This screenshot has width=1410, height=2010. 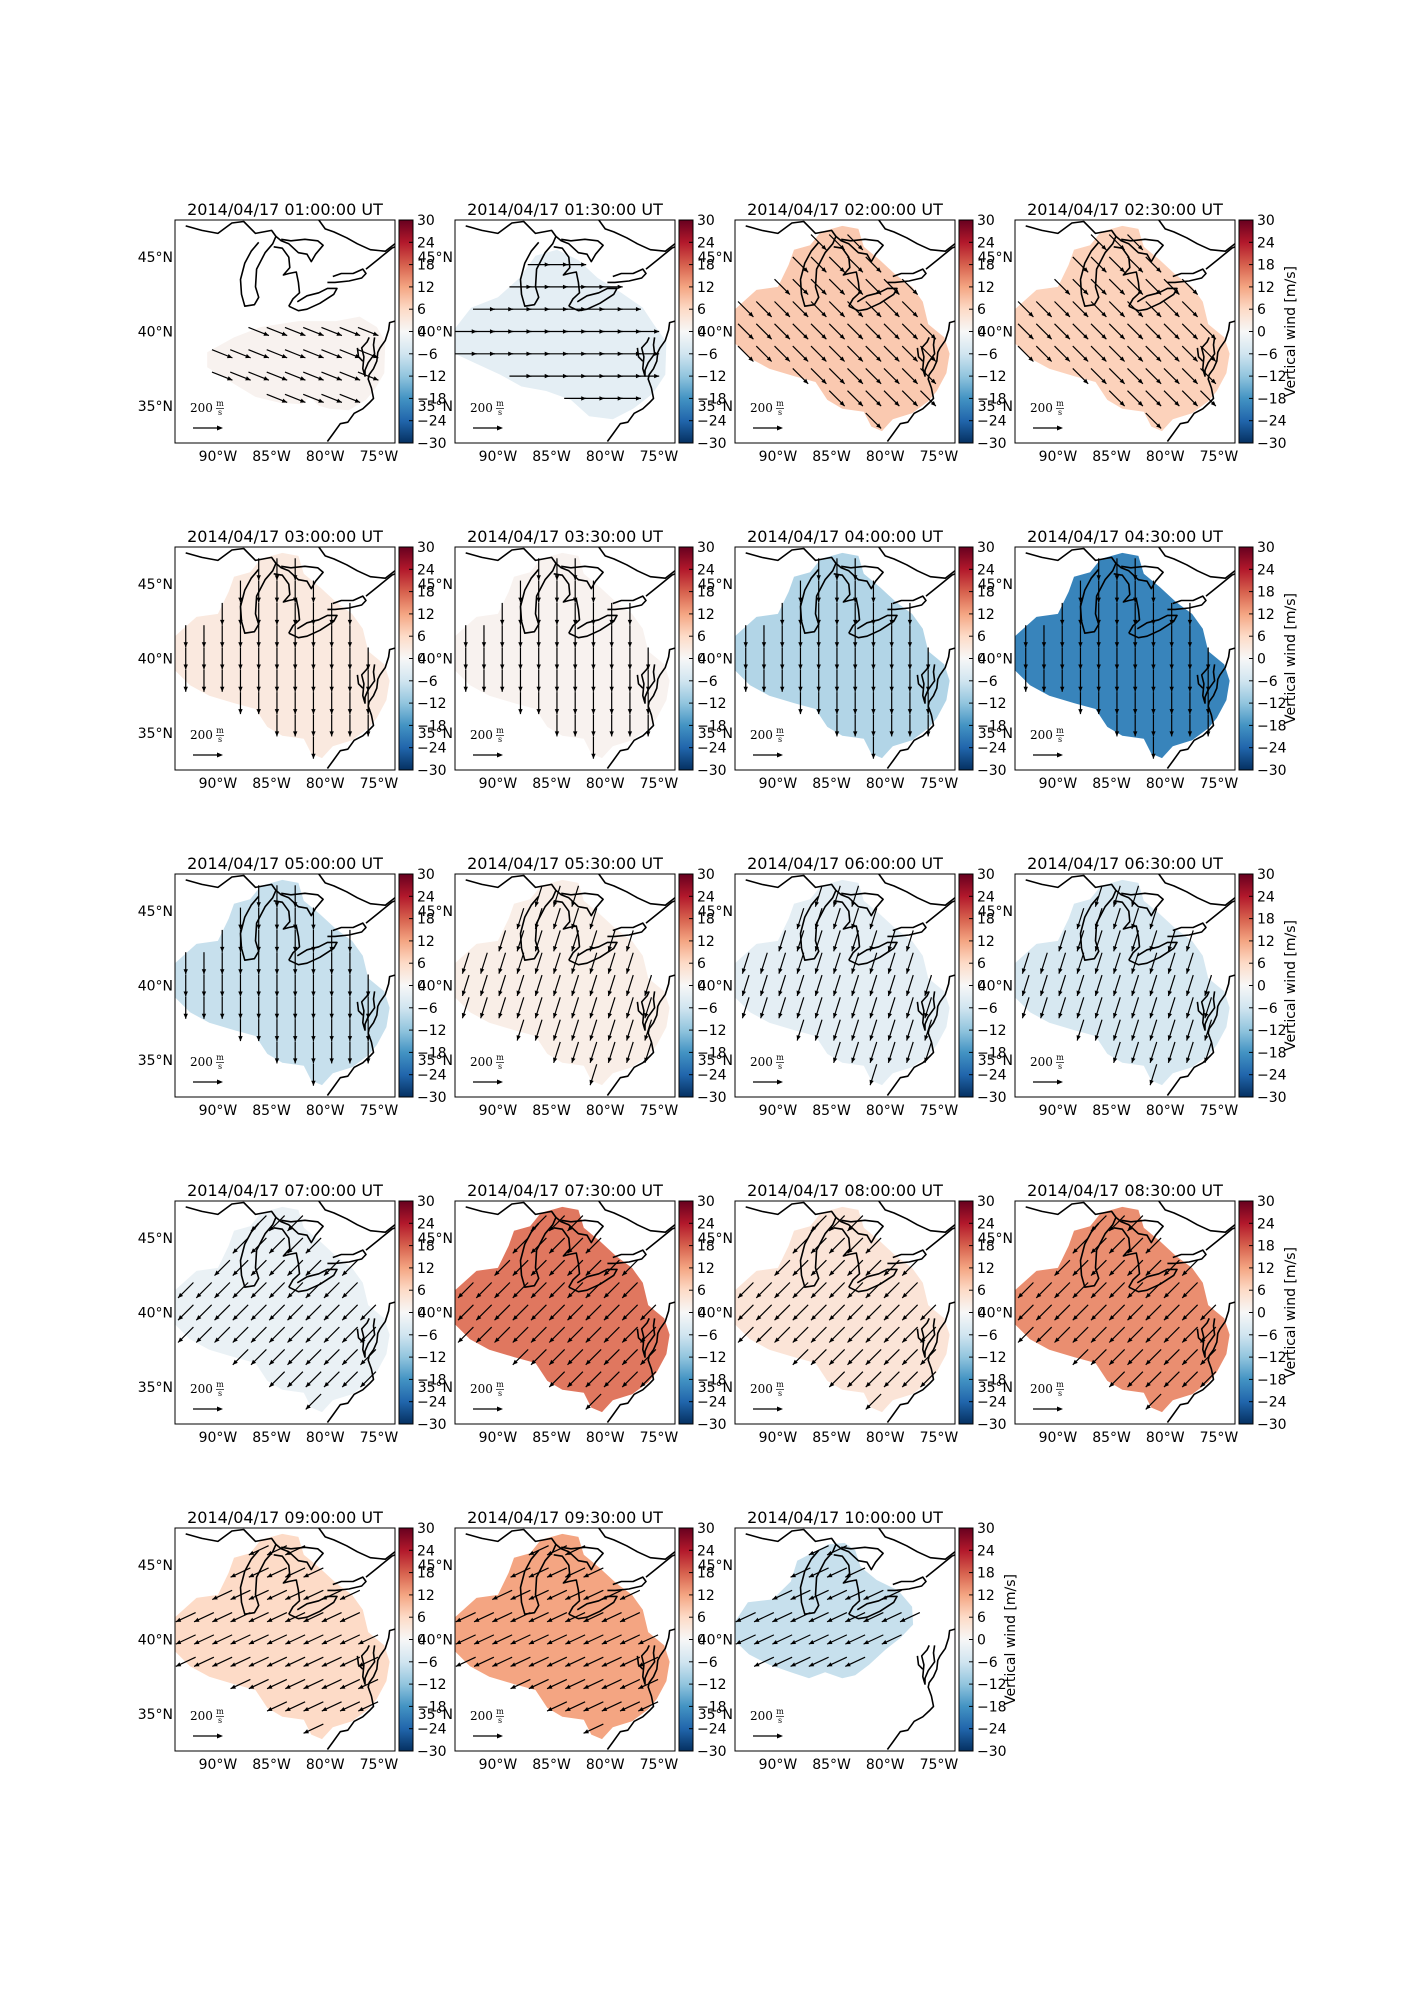 I want to click on colorbar-tick-label: 0, so click(x=701, y=1314).